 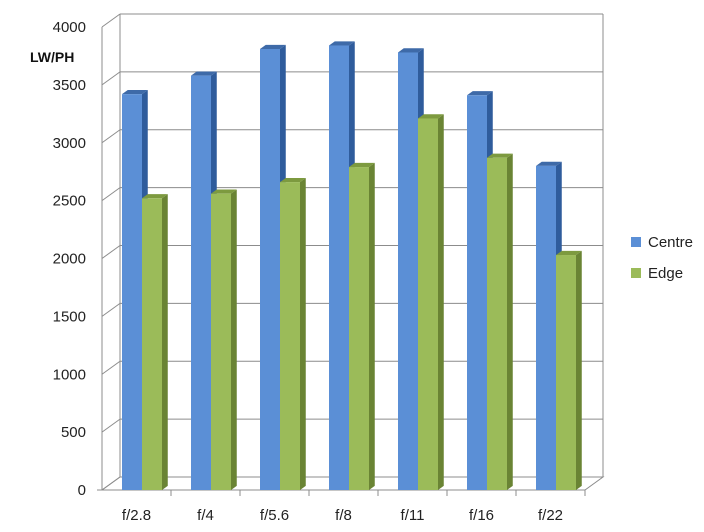 I want to click on x-tick-label: f/11, so click(x=413, y=515).